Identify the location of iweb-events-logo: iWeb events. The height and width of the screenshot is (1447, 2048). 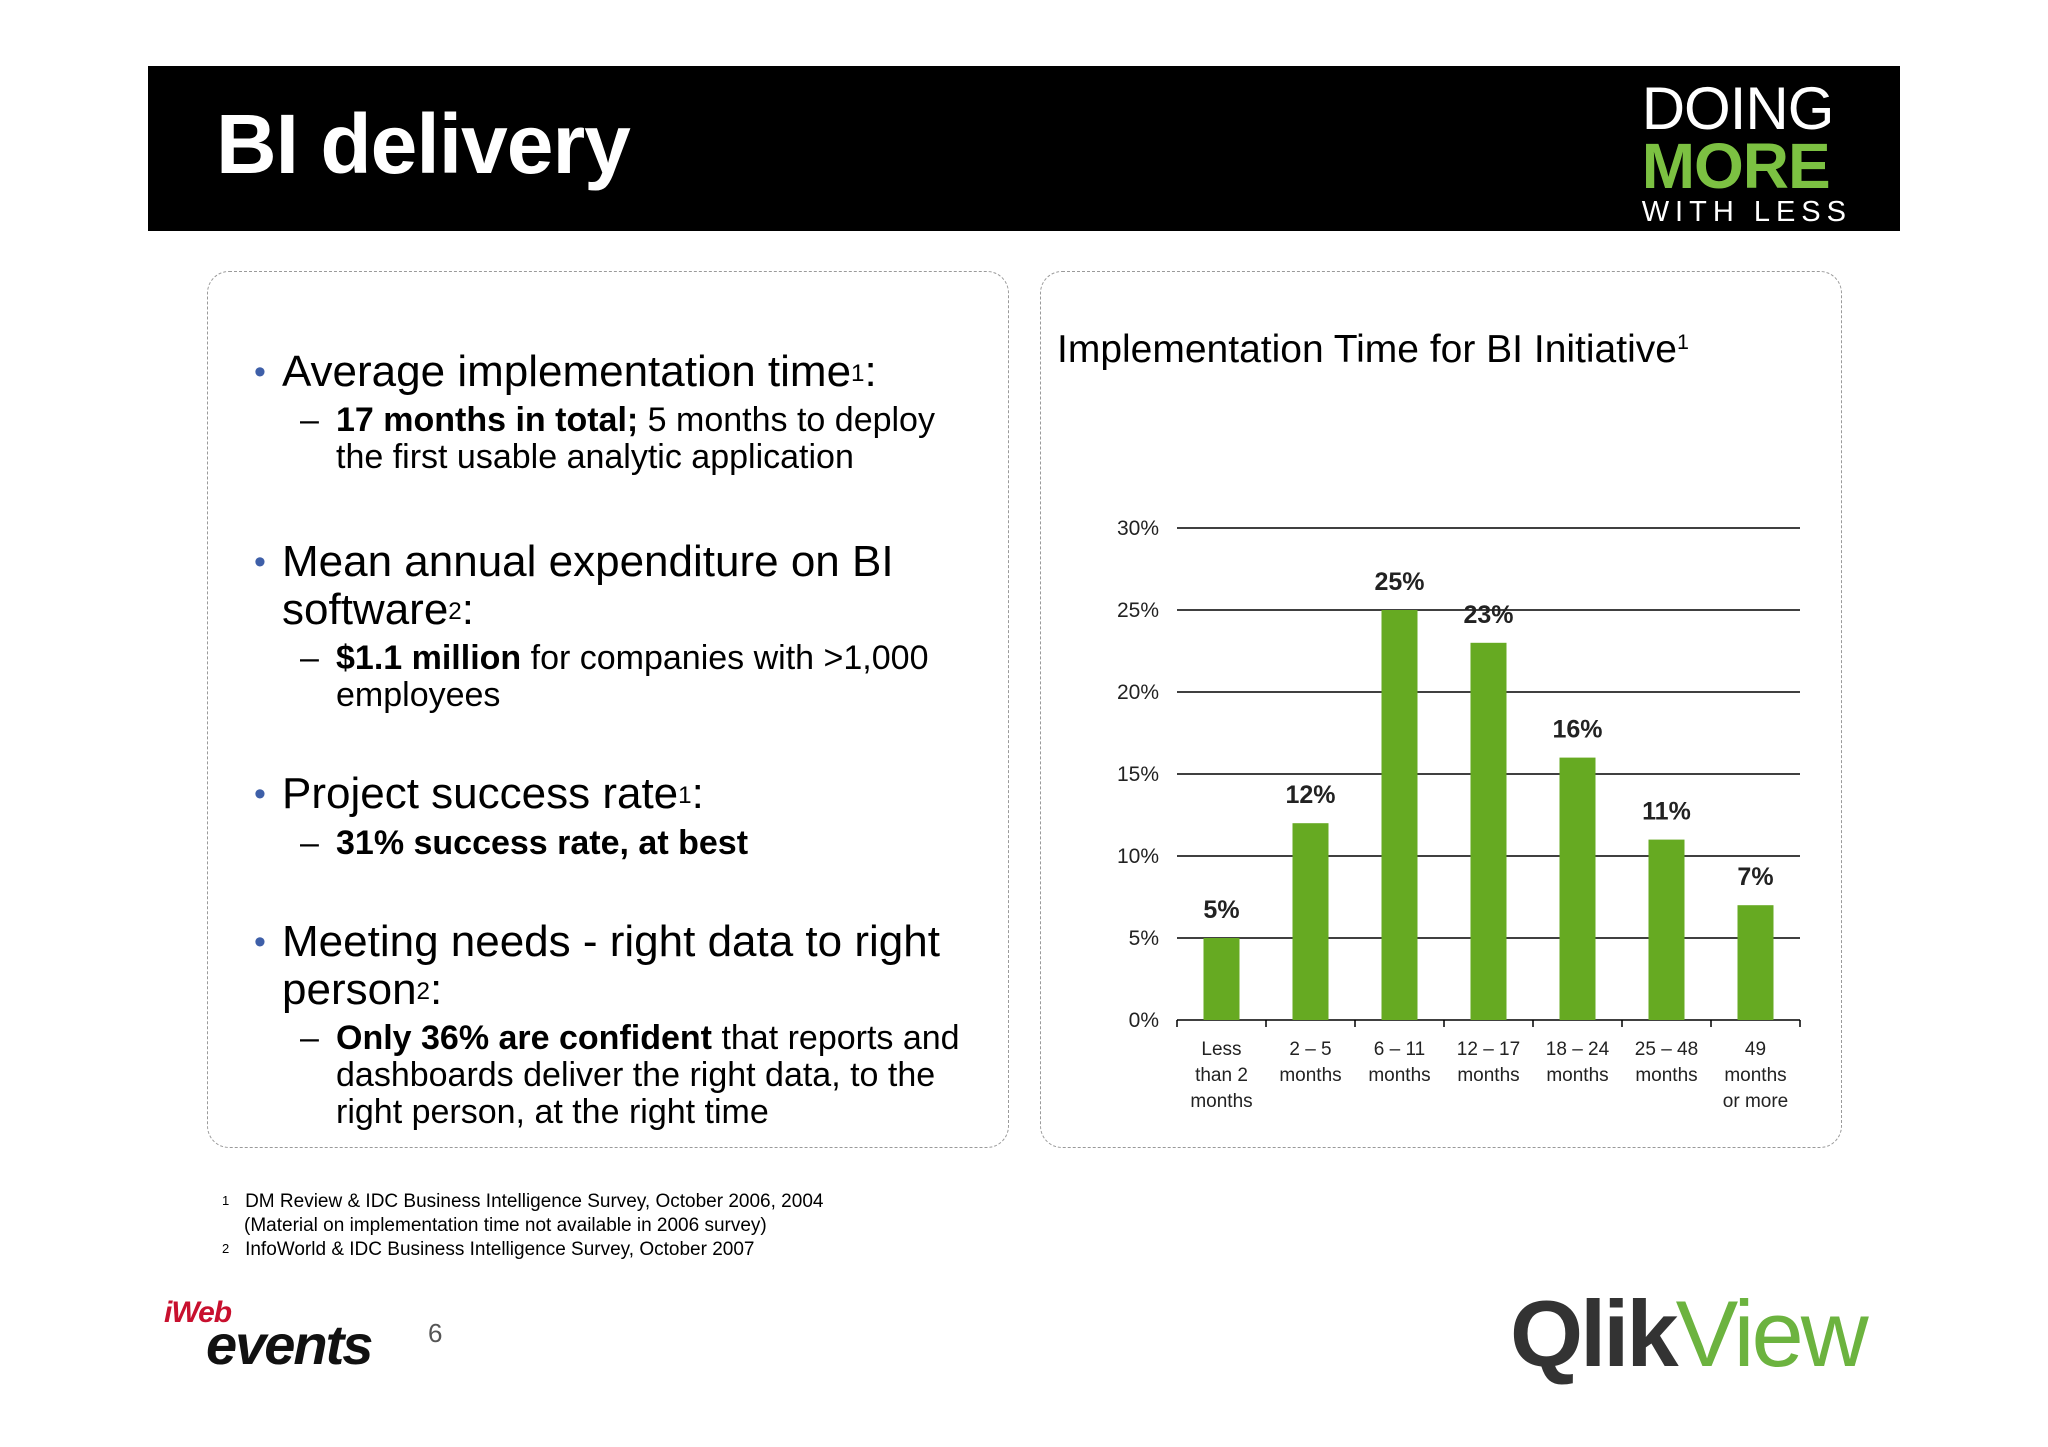
(285, 1336).